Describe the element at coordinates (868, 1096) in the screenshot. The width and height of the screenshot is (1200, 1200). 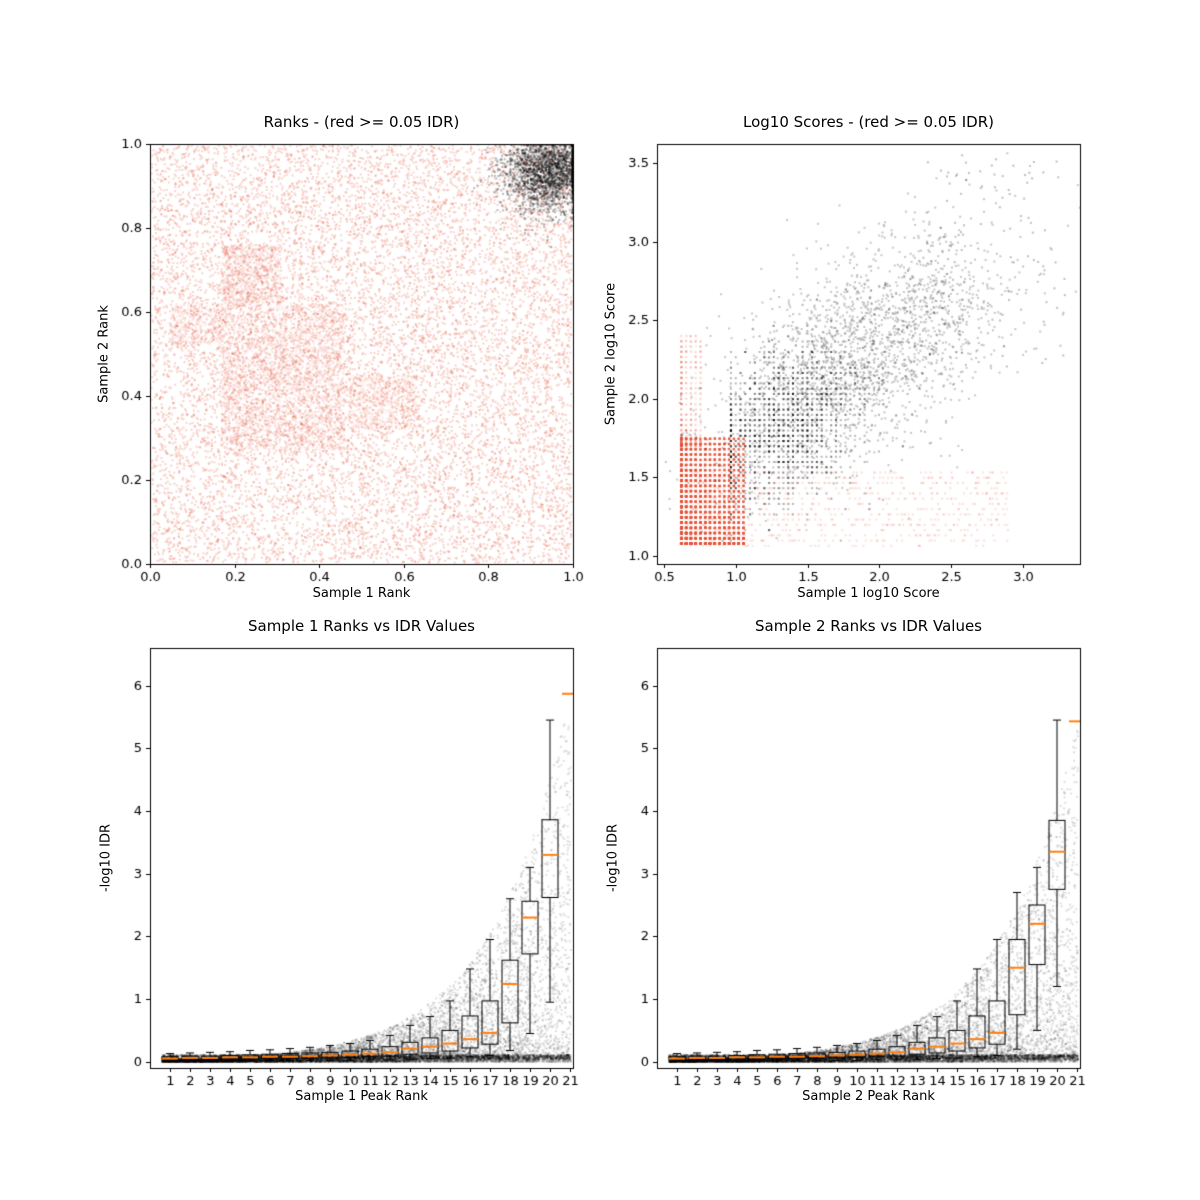
I see `x-axis-label: Sample 2 Peak Rank` at that location.